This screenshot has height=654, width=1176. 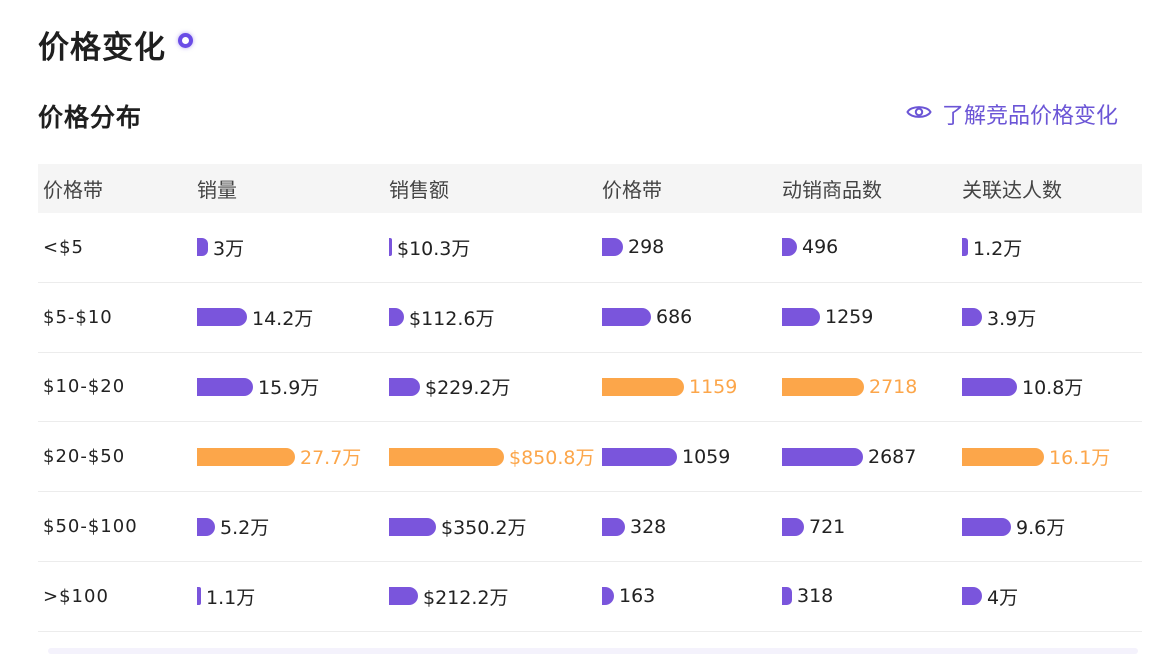 I want to click on section-title: 价格分布, so click(x=90, y=117).